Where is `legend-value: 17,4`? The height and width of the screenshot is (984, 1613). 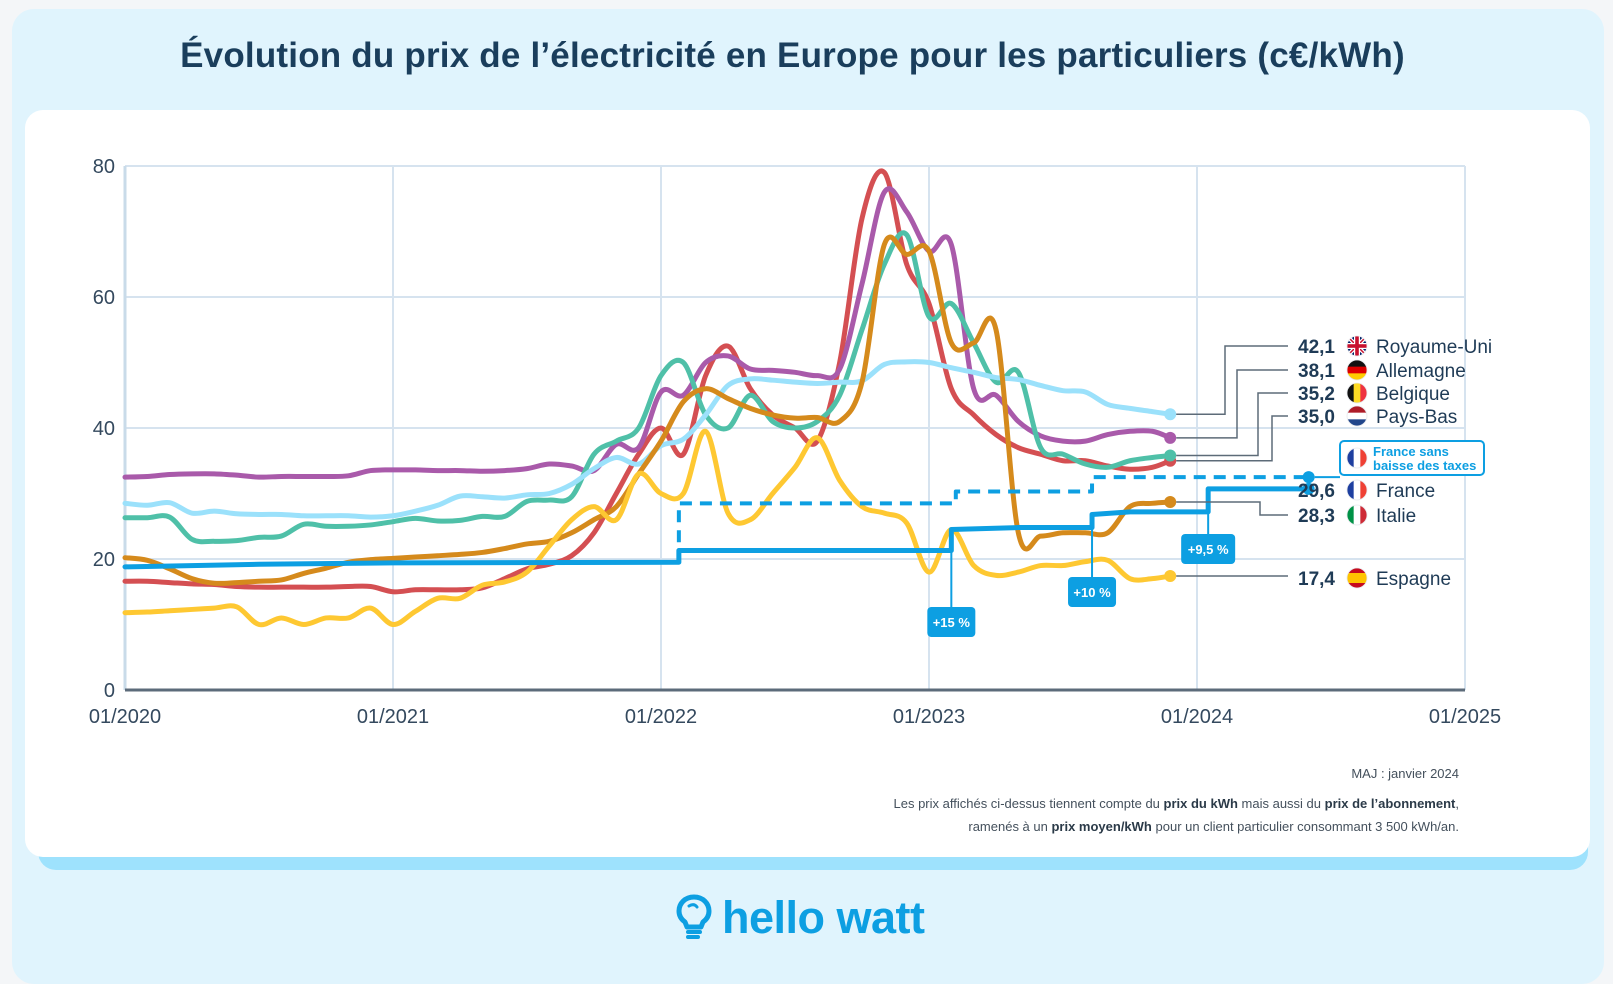
legend-value: 17,4 is located at coordinates (1316, 579).